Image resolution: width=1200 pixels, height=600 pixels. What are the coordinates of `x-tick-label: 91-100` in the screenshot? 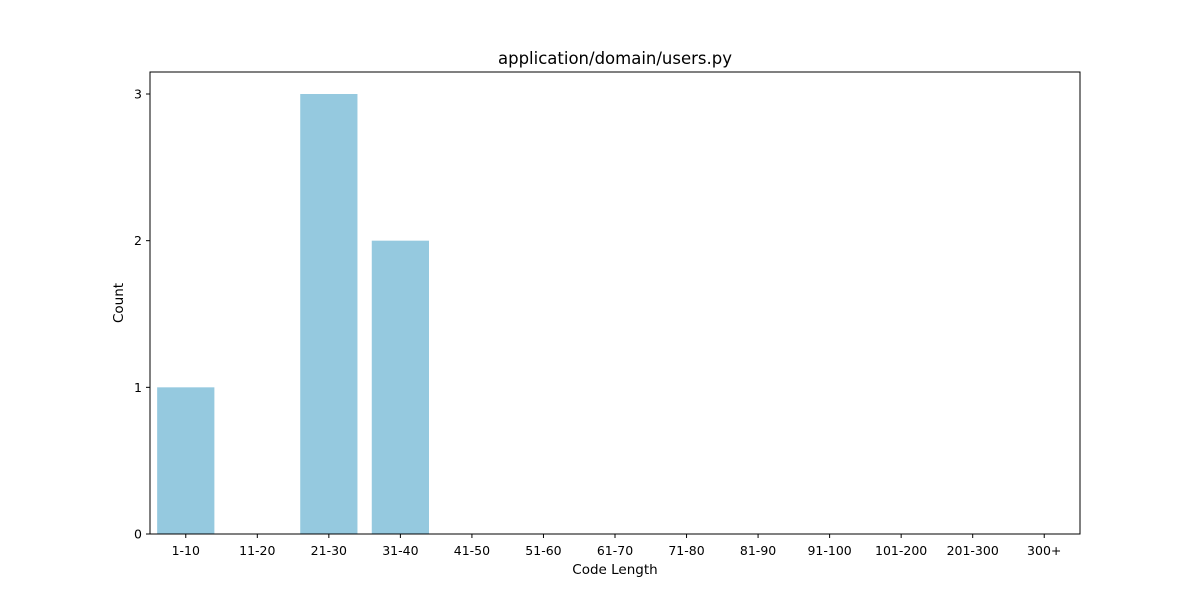 It's located at (829, 550).